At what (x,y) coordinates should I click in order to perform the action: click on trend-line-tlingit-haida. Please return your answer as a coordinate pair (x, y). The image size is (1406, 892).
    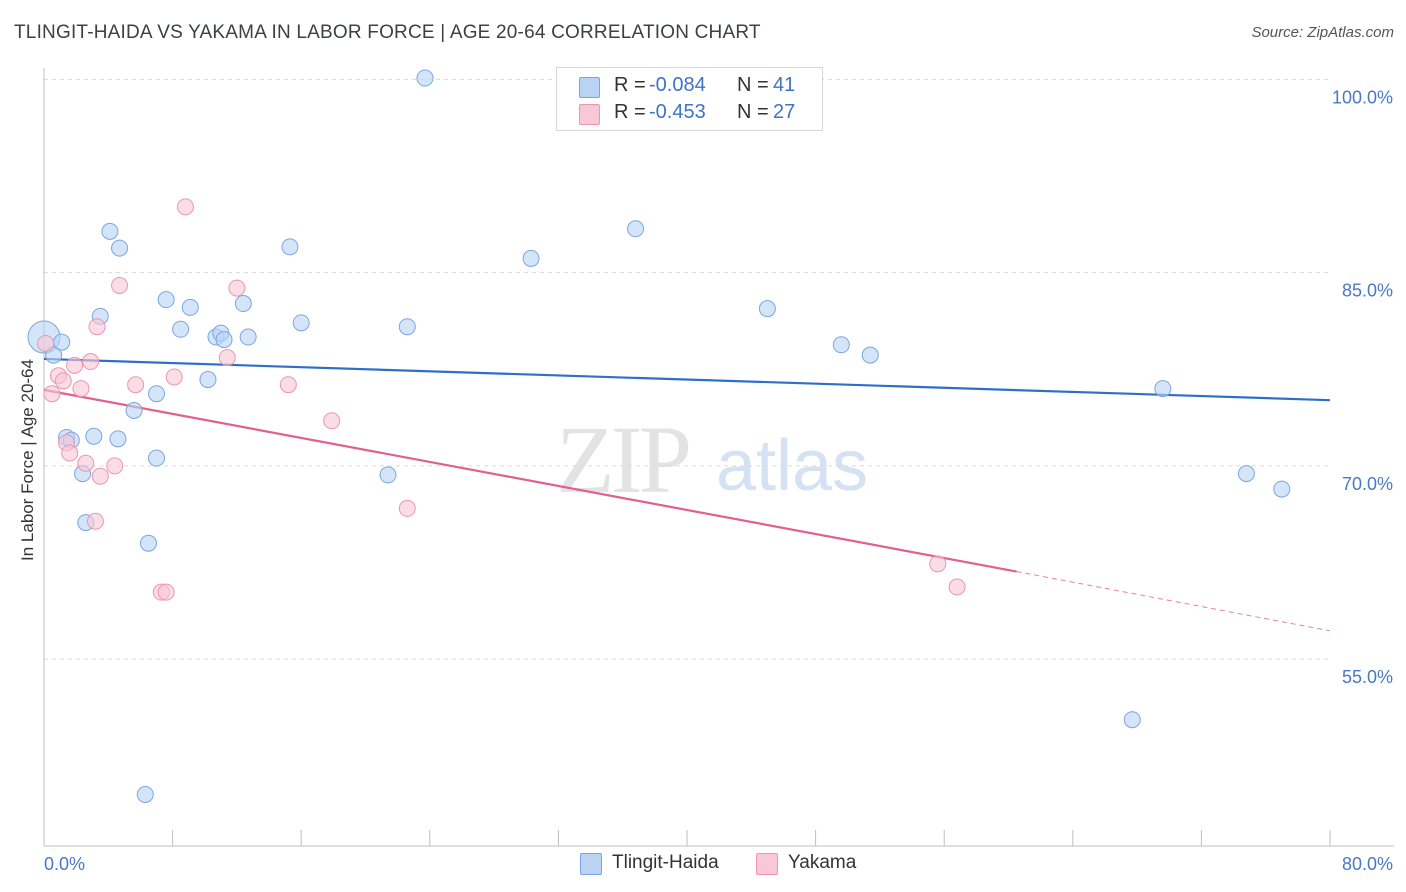
    Looking at the image, I should click on (687, 379).